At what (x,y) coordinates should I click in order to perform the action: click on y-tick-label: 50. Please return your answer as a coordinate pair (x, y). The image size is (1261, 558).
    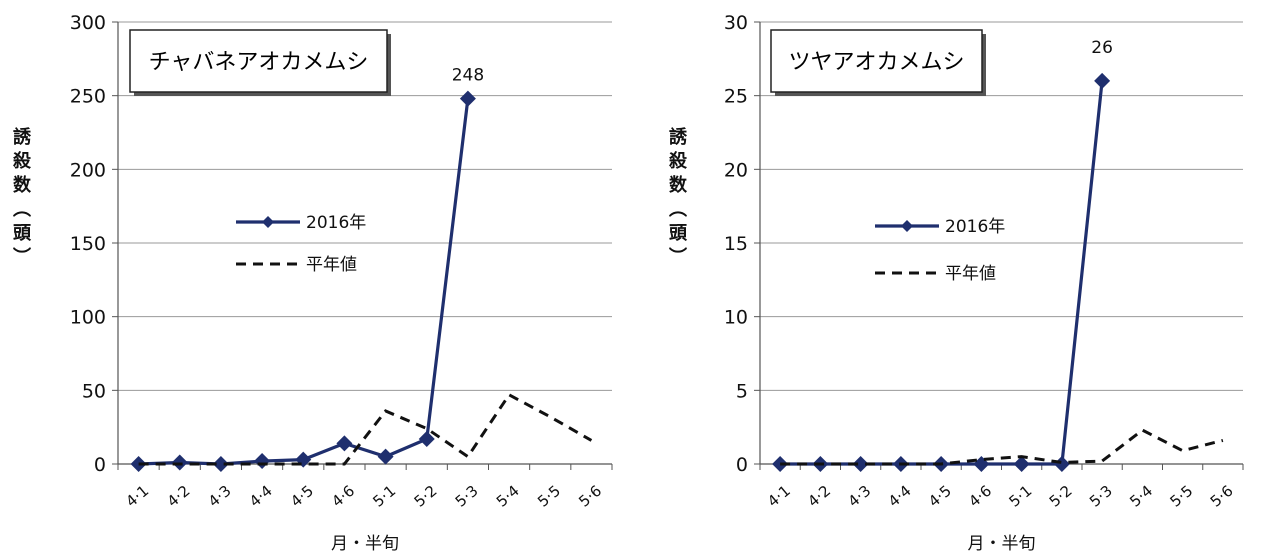
    Looking at the image, I should click on (94, 391).